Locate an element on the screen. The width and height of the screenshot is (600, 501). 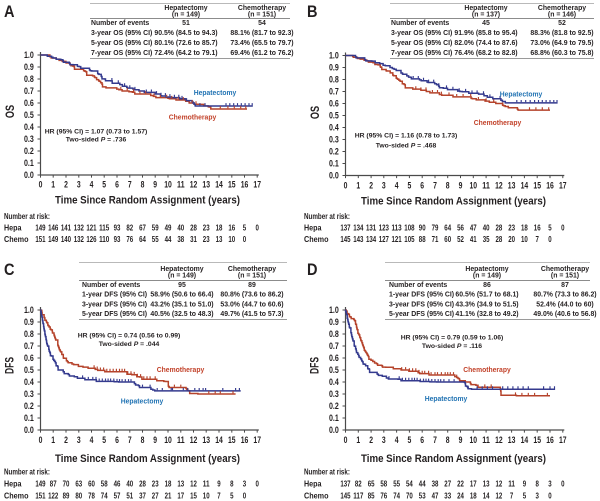
svg-text: 47 is located at coordinates (435, 496).